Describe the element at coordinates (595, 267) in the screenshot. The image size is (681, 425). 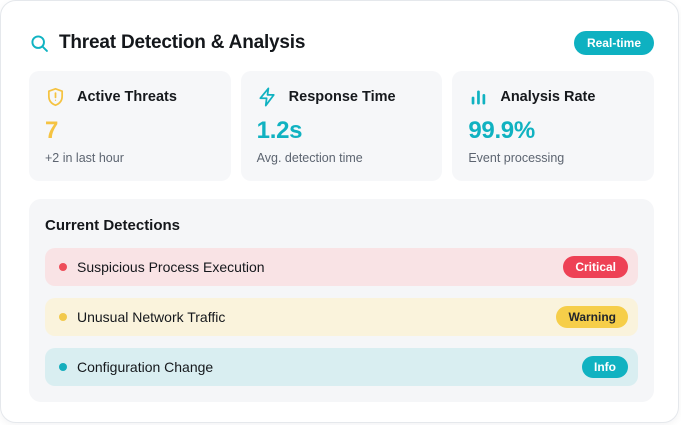
I see `severity-badge: Critical` at that location.